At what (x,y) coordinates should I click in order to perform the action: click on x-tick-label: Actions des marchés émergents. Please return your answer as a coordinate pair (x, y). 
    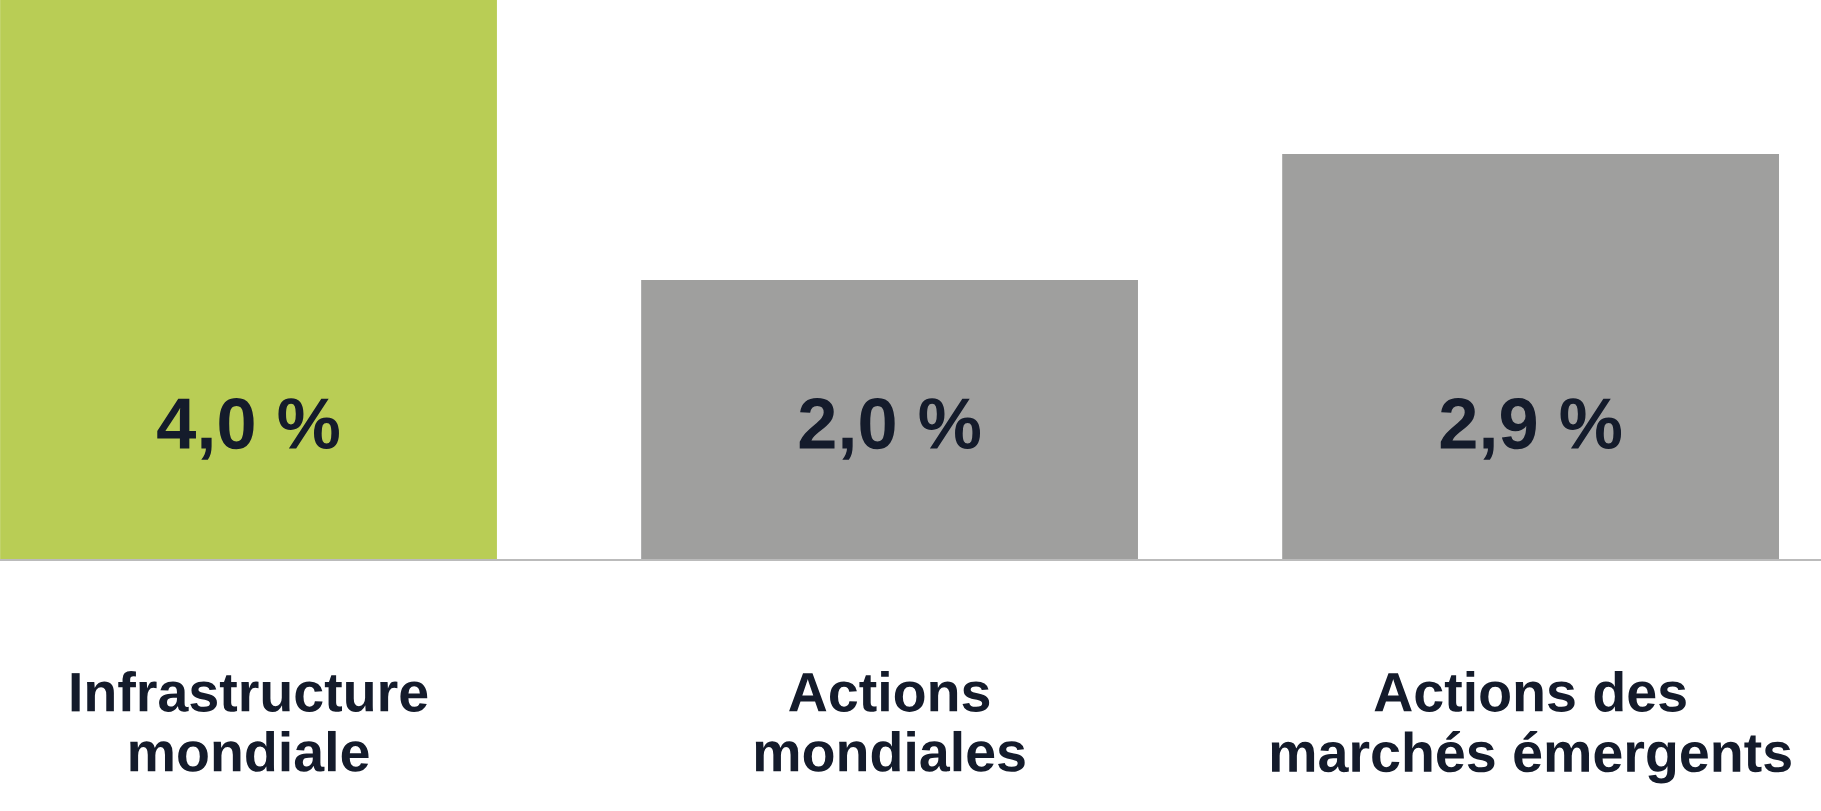
    Looking at the image, I should click on (1531, 727).